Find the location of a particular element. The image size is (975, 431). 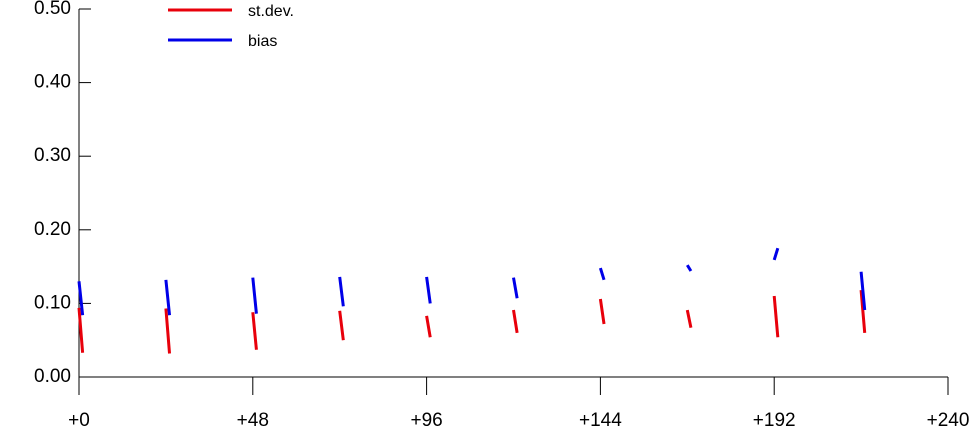

x-tick-label: +48 is located at coordinates (253, 420).